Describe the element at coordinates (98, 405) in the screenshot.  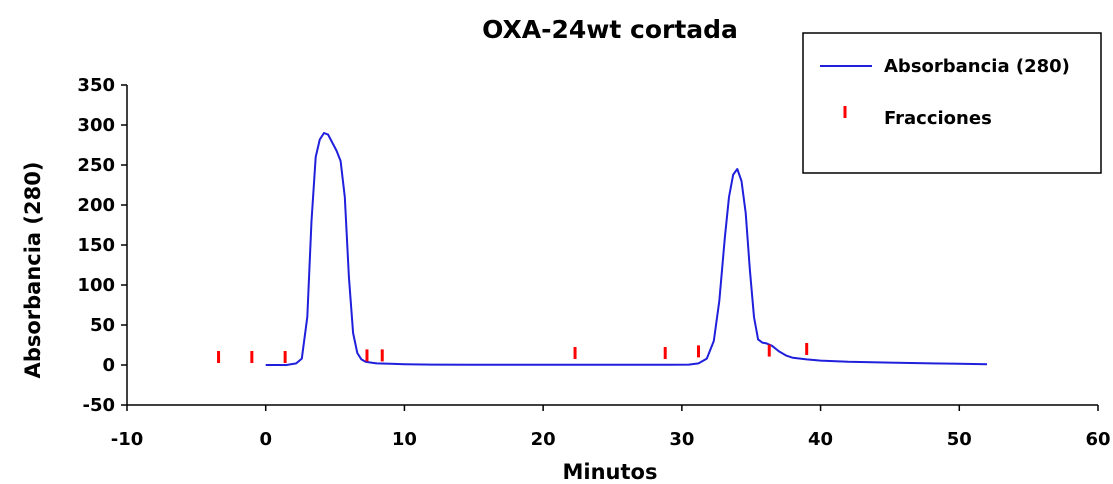
I see `y-tick-label: -50` at that location.